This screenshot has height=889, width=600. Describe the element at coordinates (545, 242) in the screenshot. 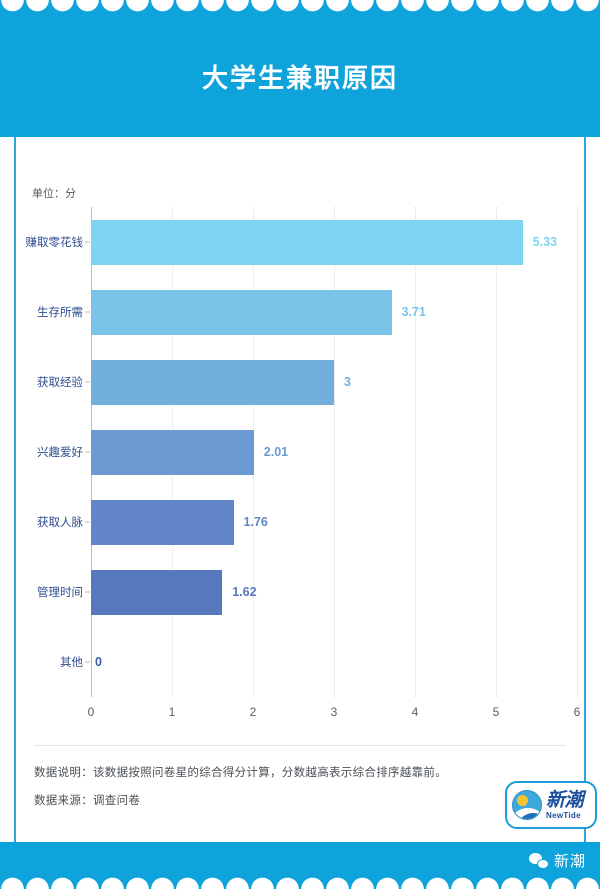

I see `bar-value-label: 5.33` at that location.